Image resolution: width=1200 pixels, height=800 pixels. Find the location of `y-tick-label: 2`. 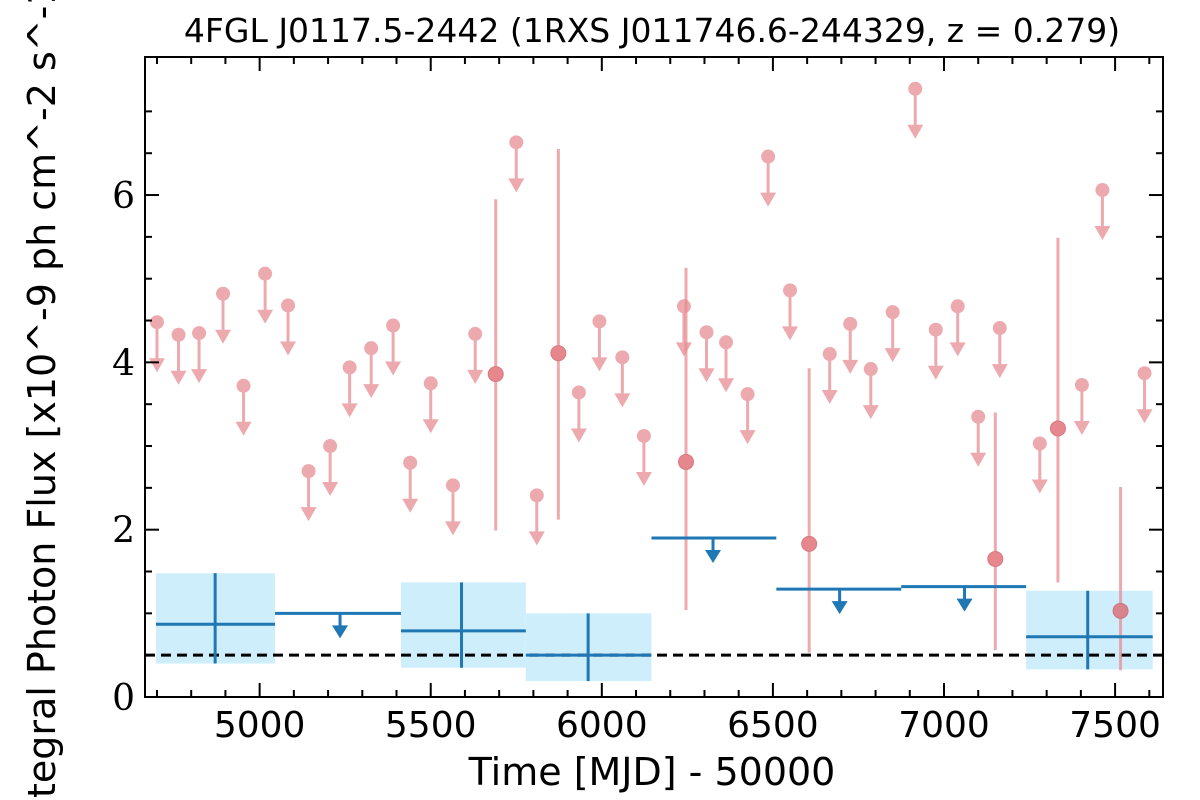

y-tick-label: 2 is located at coordinates (123, 531).